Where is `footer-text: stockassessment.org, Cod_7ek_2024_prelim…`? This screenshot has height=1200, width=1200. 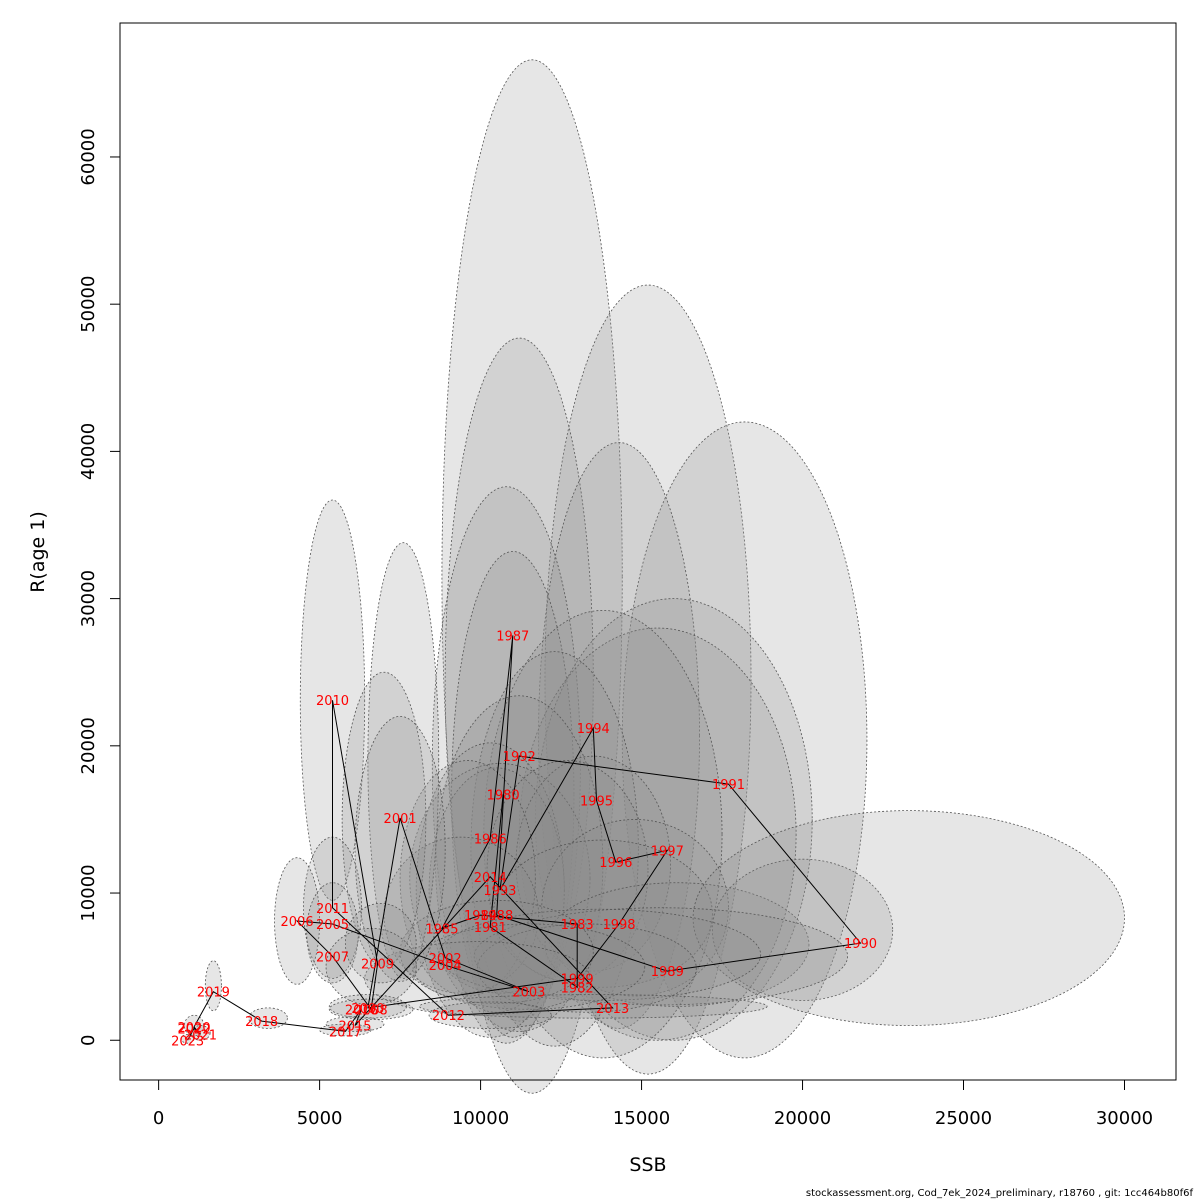 footer-text: stockassessment.org, Cod_7ek_2024_prelim… is located at coordinates (1000, 1193).